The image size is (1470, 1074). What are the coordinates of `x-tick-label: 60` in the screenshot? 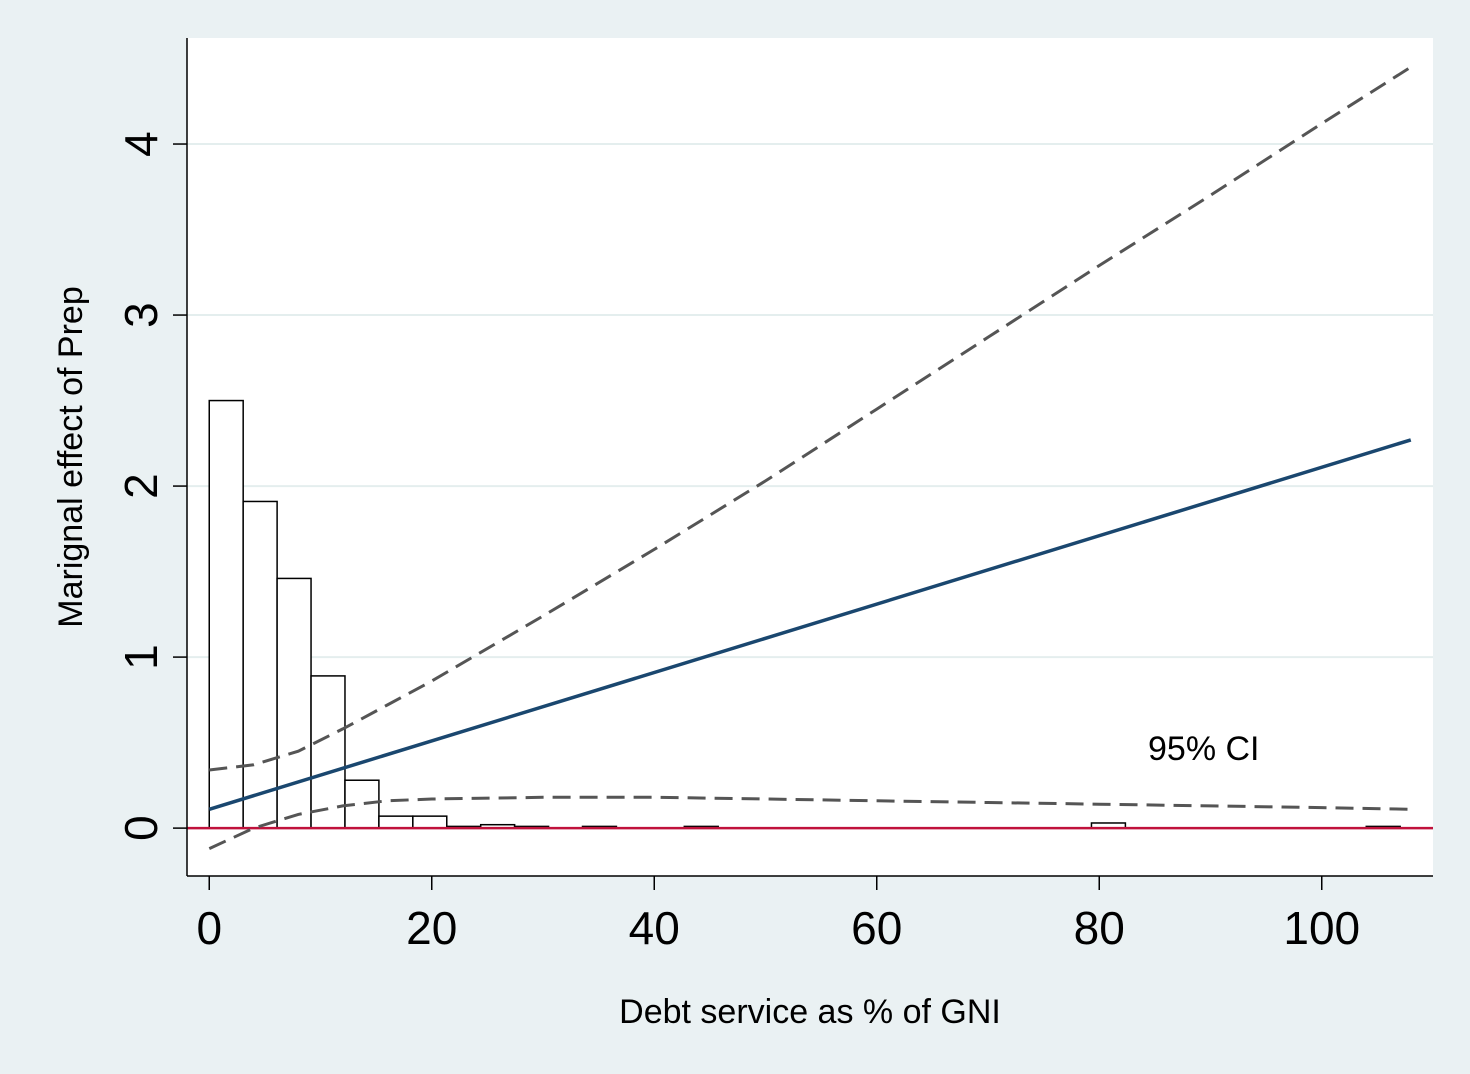 It's located at (876, 928).